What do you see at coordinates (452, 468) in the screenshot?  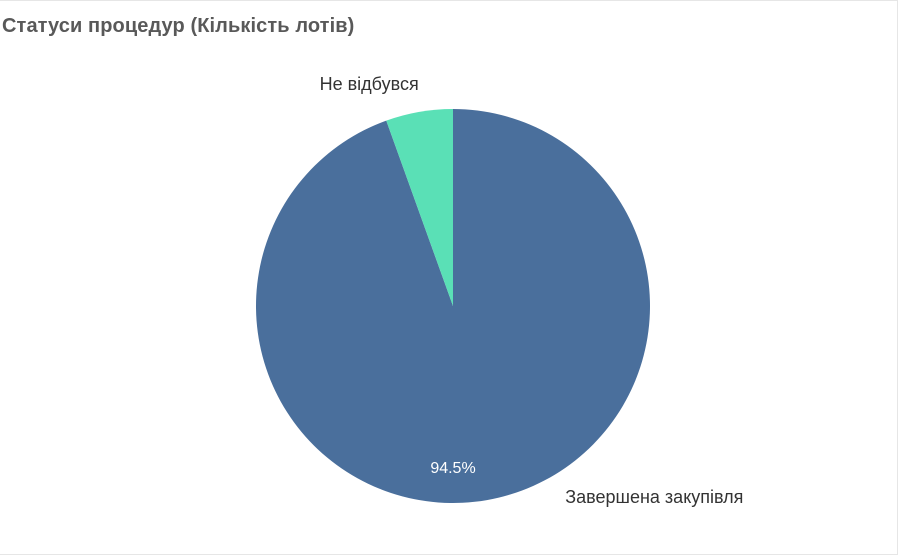 I see `slice-value-label-0: 94.5%` at bounding box center [452, 468].